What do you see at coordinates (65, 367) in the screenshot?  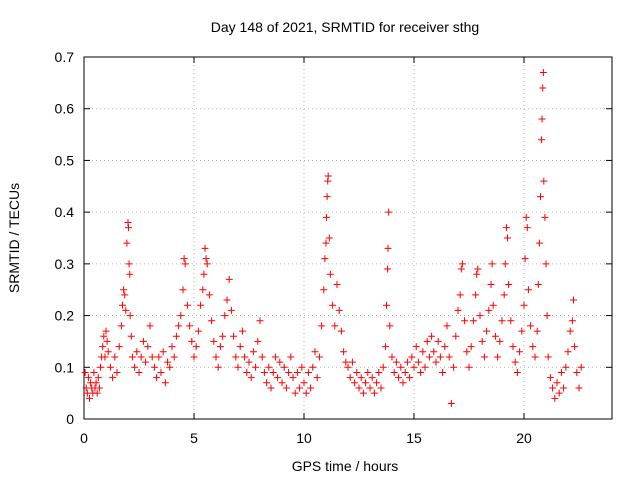 I see `y-tick-label: 0.1` at bounding box center [65, 367].